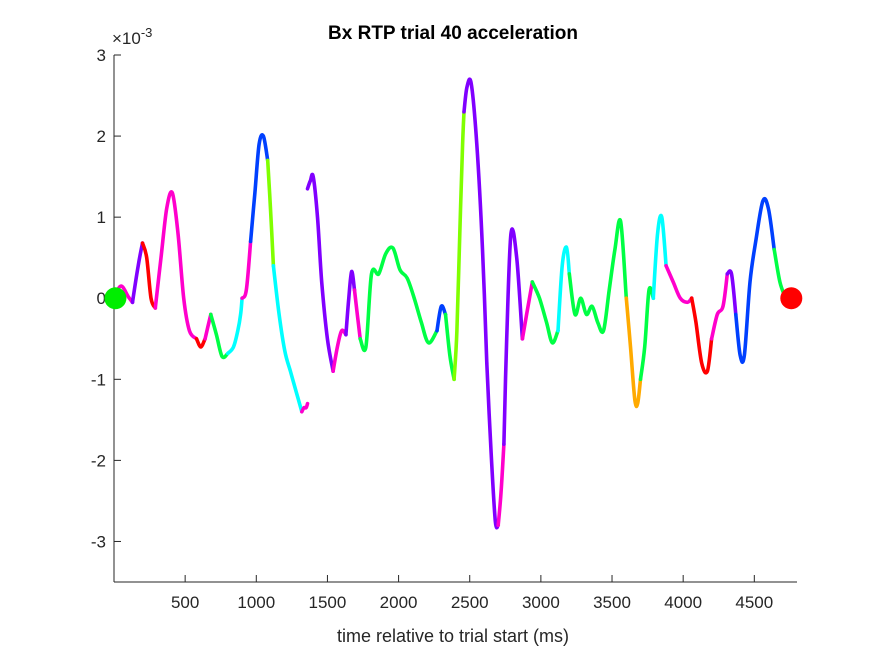 The image size is (875, 661). What do you see at coordinates (453, 636) in the screenshot?
I see `x-axis-label: time relative to trial start (ms)` at bounding box center [453, 636].